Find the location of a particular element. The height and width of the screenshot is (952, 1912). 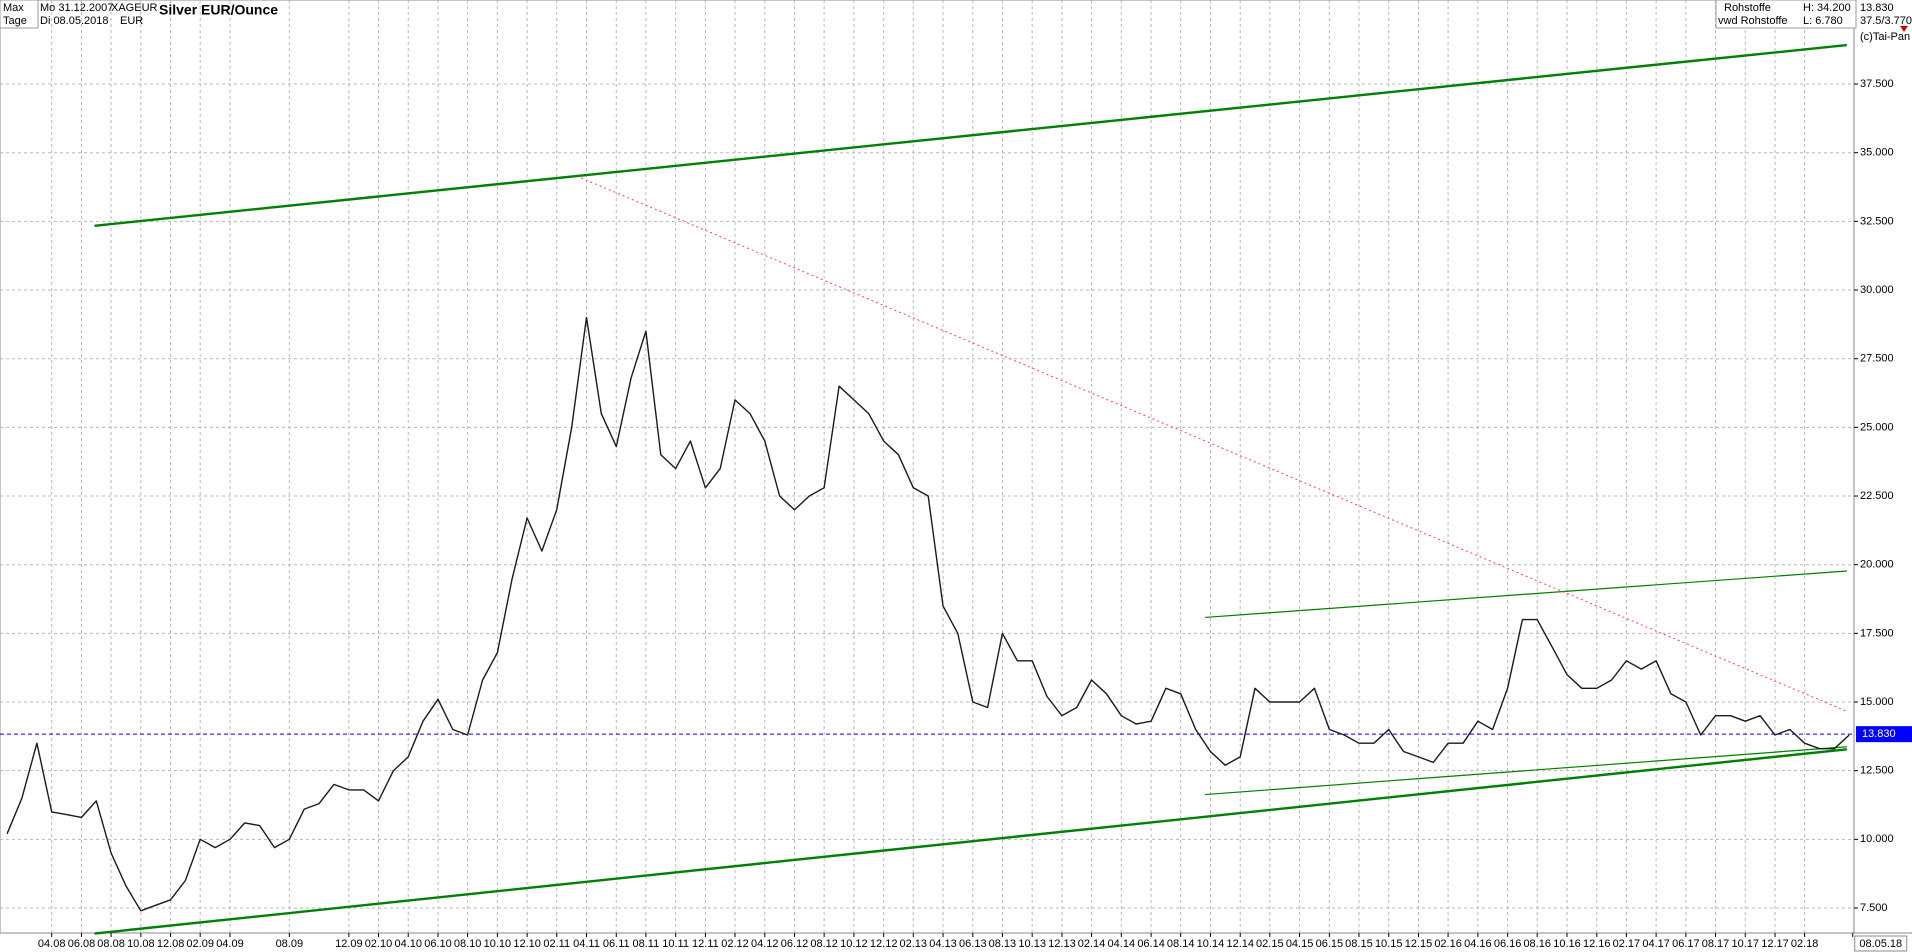

x-tick-label: 10.13 is located at coordinates (1032, 944).